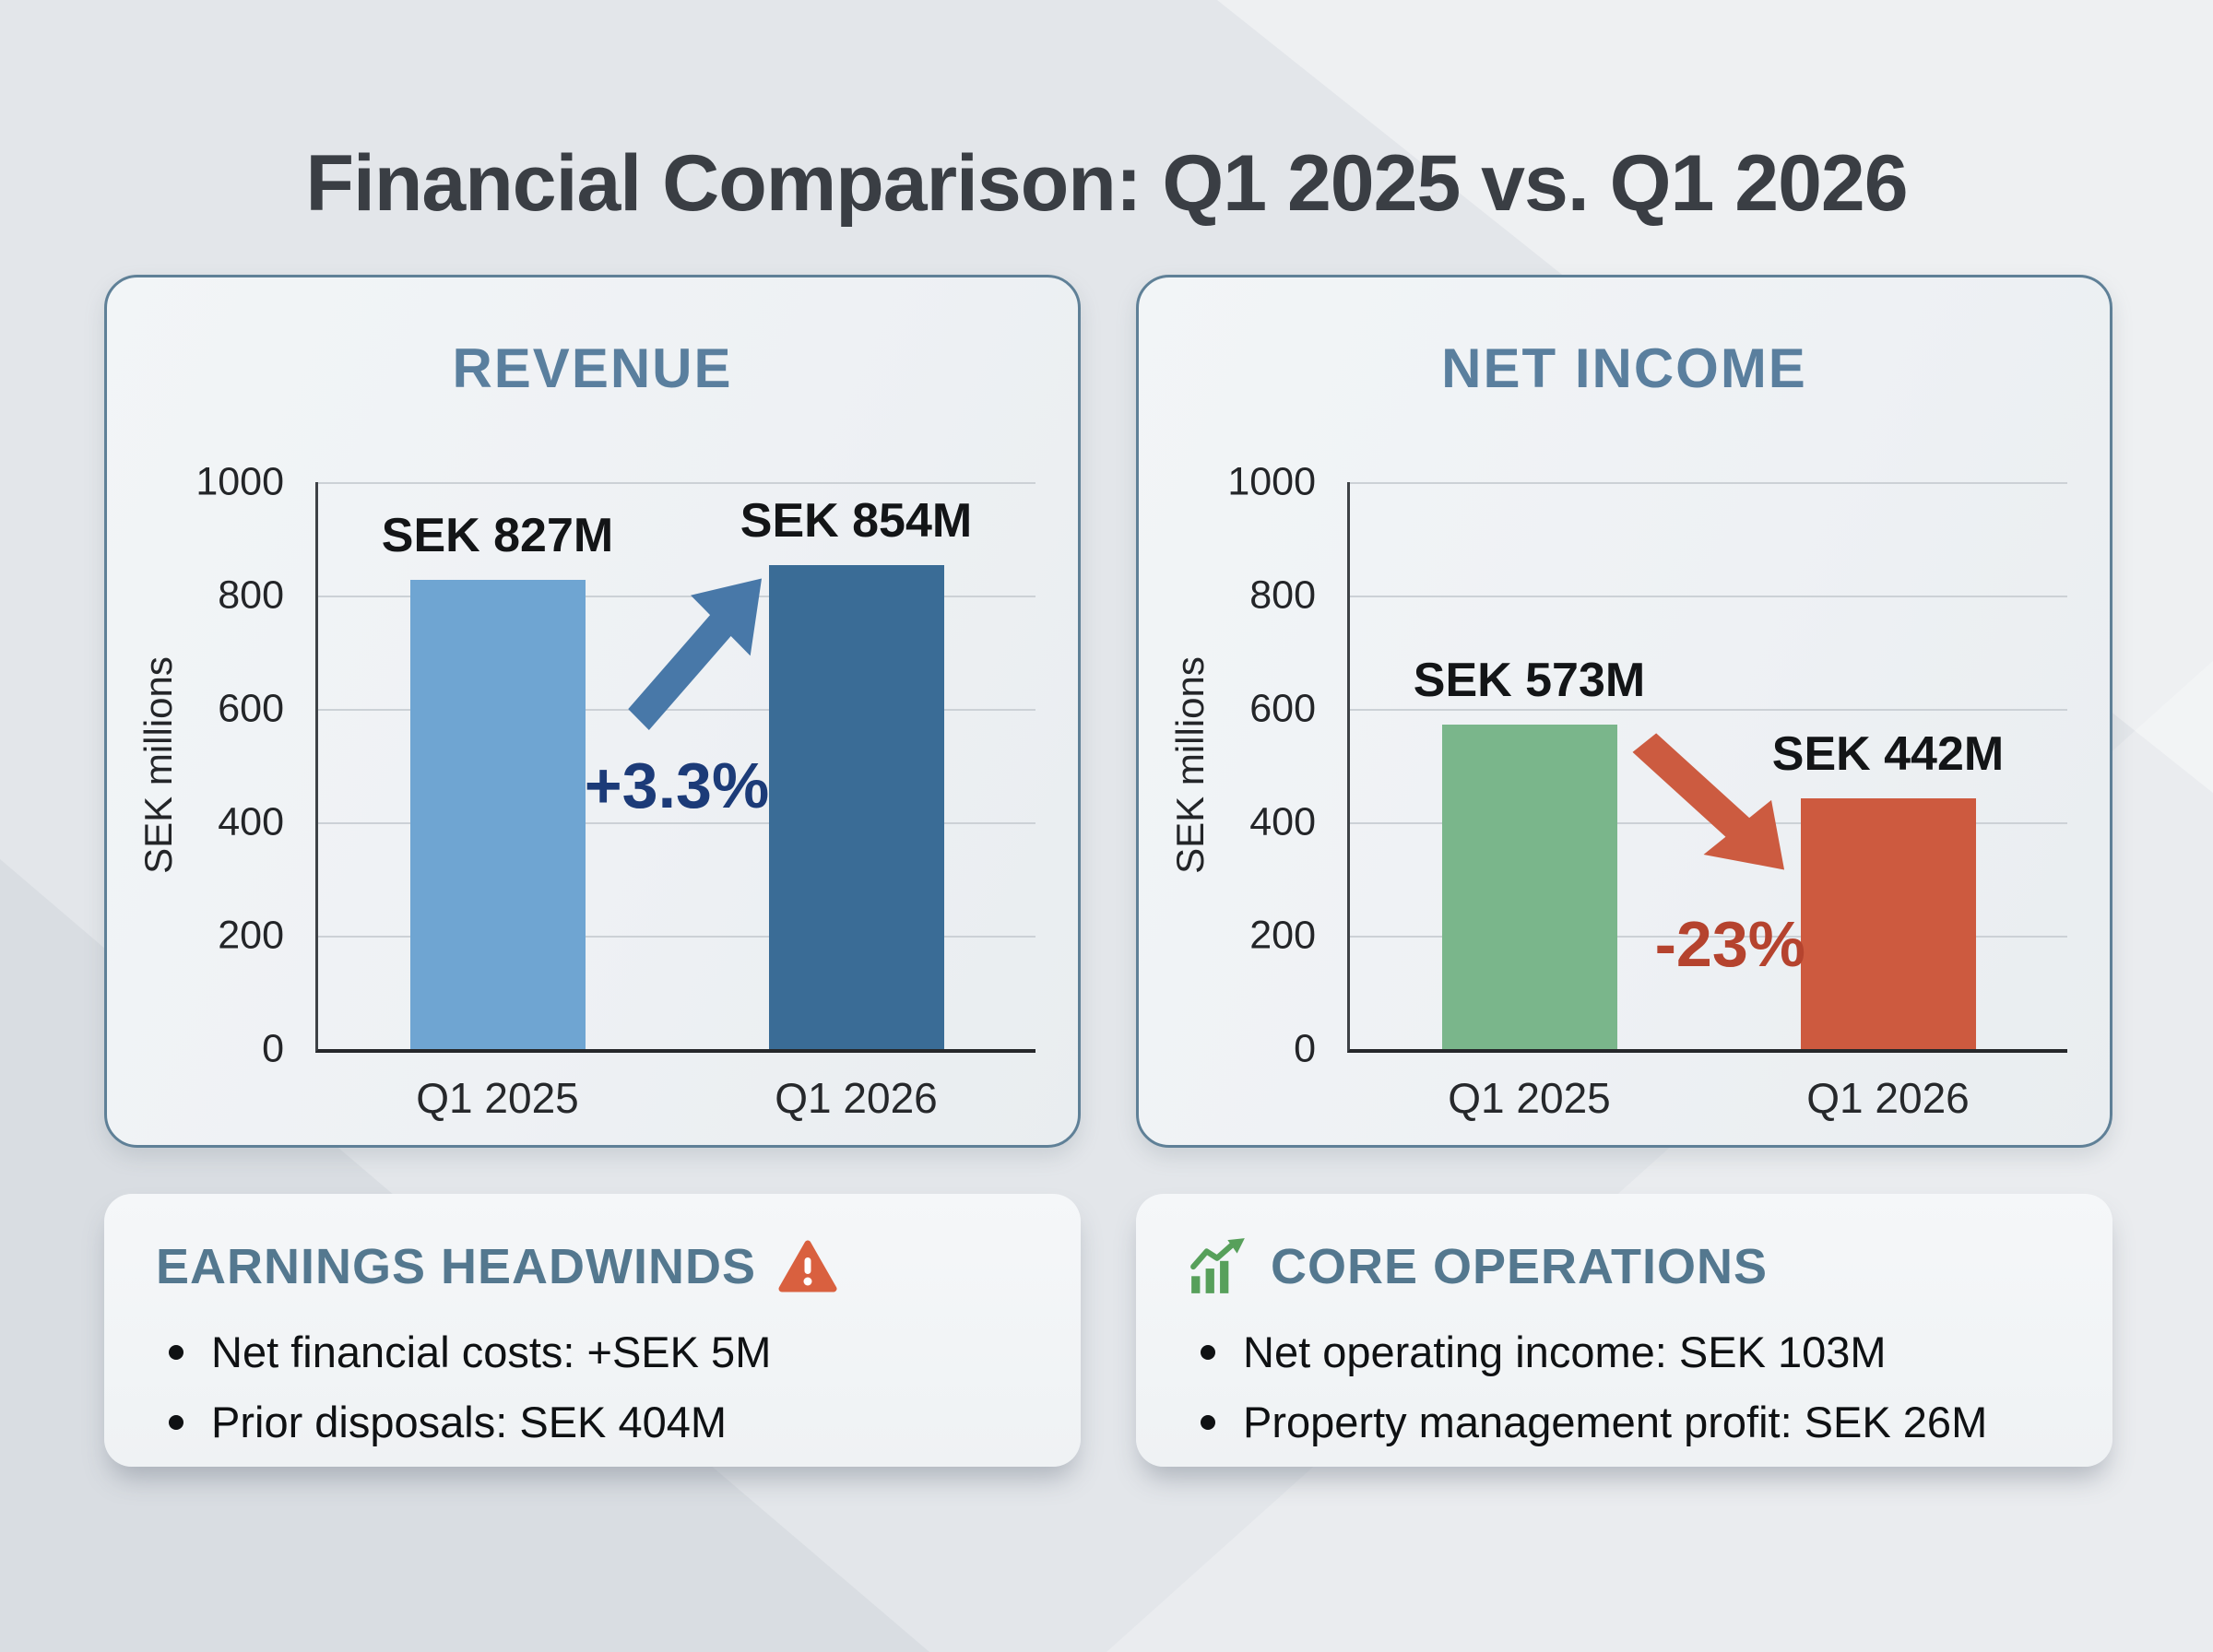 The height and width of the screenshot is (1652, 2213). I want to click on plot-area: SEK 827M SEK 854M +3.3% Q1 2025 Q1 2026, so click(675, 802).